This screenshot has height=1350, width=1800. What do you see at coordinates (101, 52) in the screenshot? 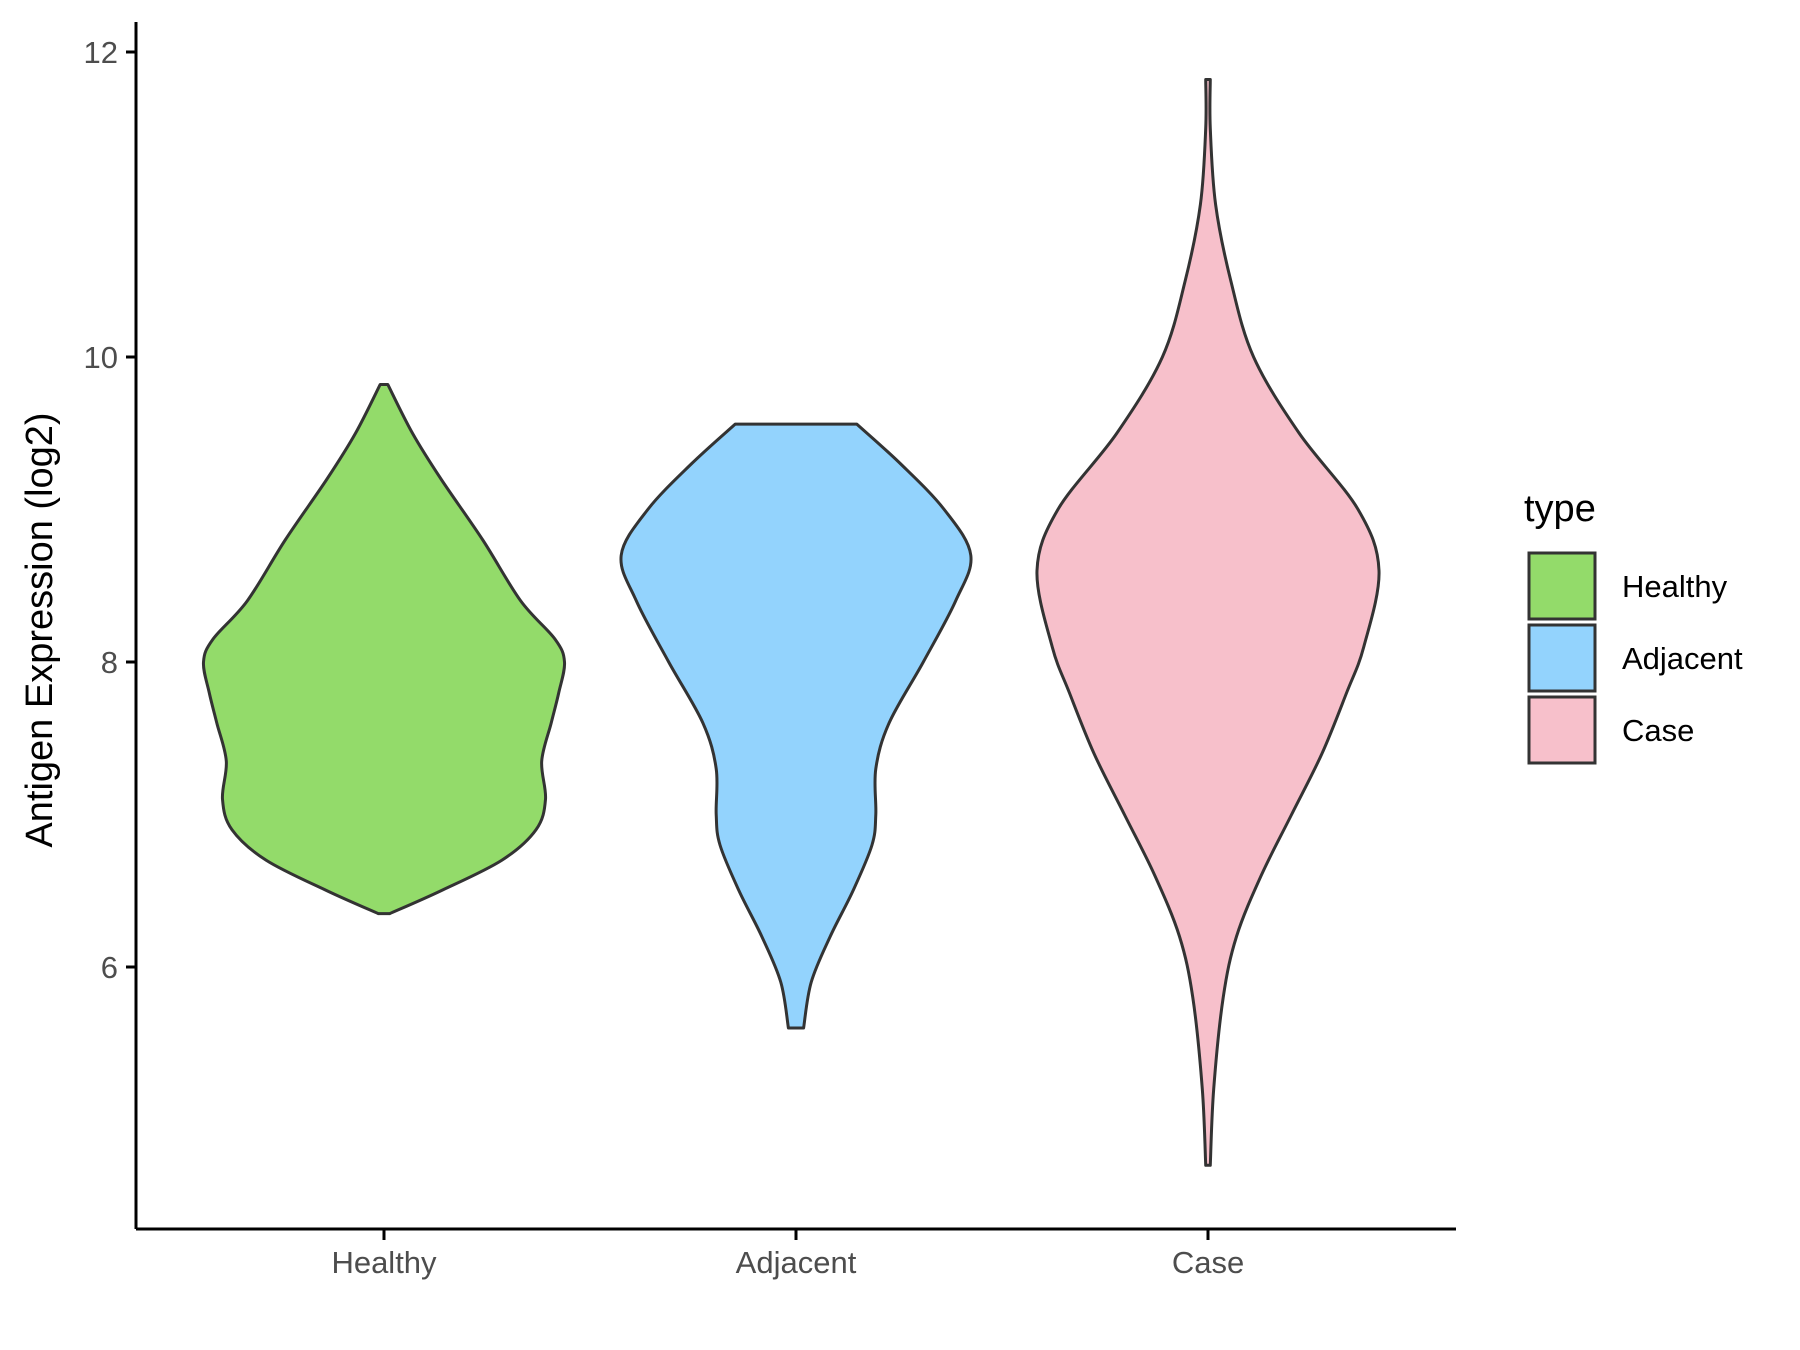
I see `y-tick-label: 12` at bounding box center [101, 52].